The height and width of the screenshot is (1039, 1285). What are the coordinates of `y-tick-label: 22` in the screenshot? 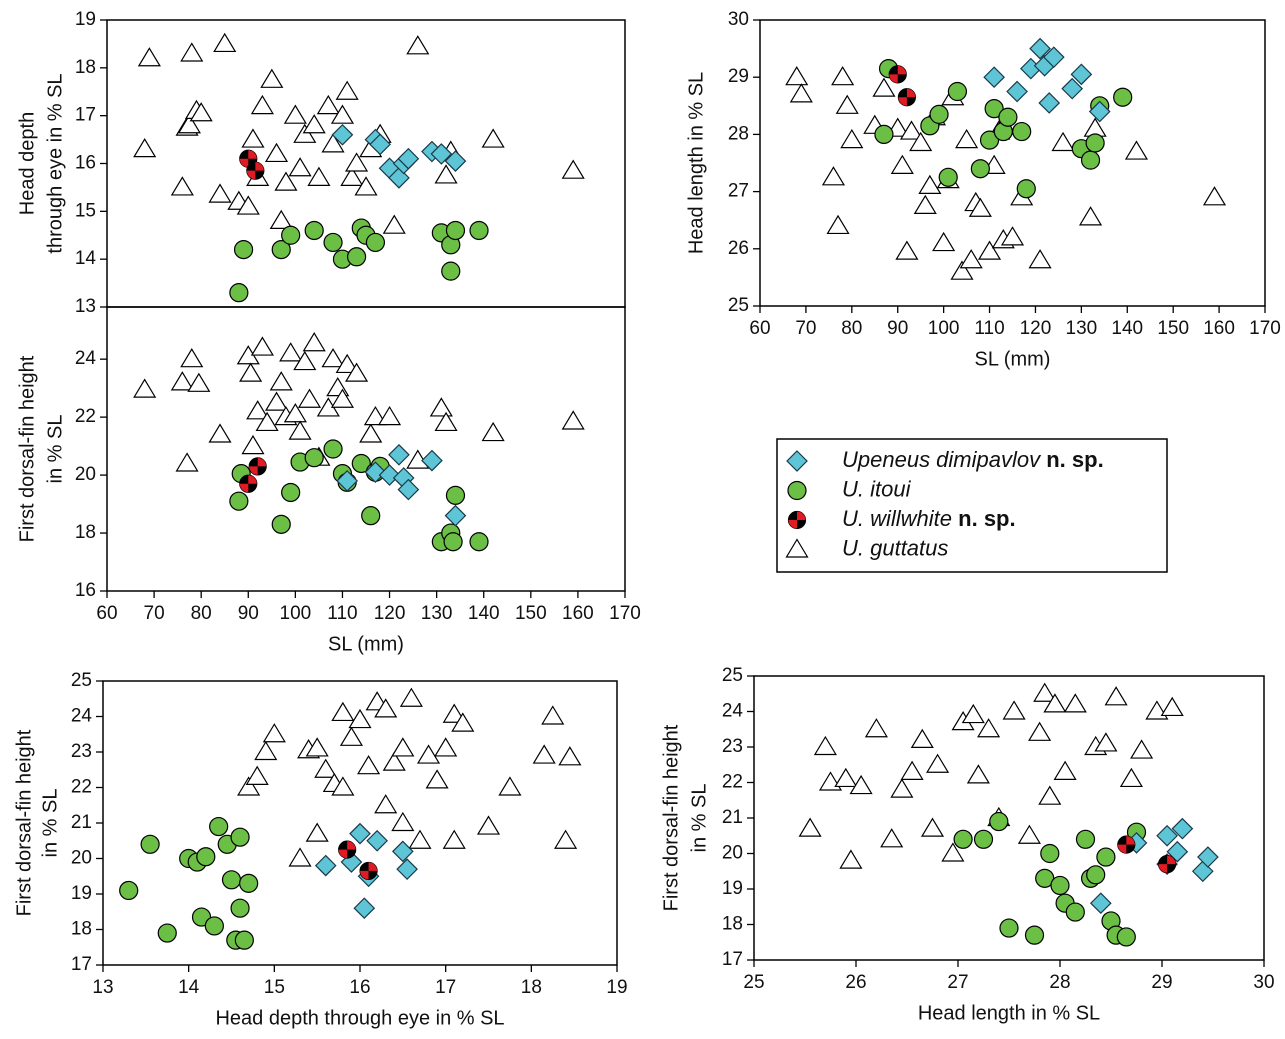 It's located at (81, 787).